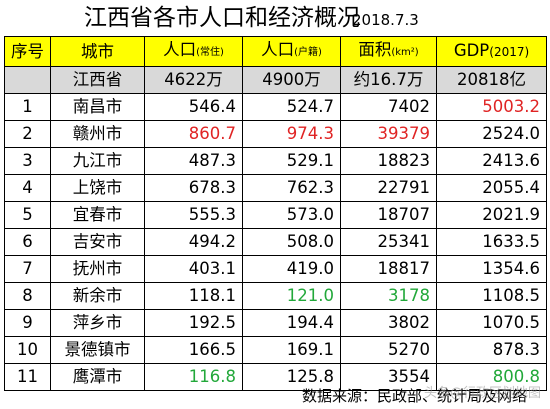 The image size is (550, 409). I want to click on row-gdp: 878.3, so click(491, 350).